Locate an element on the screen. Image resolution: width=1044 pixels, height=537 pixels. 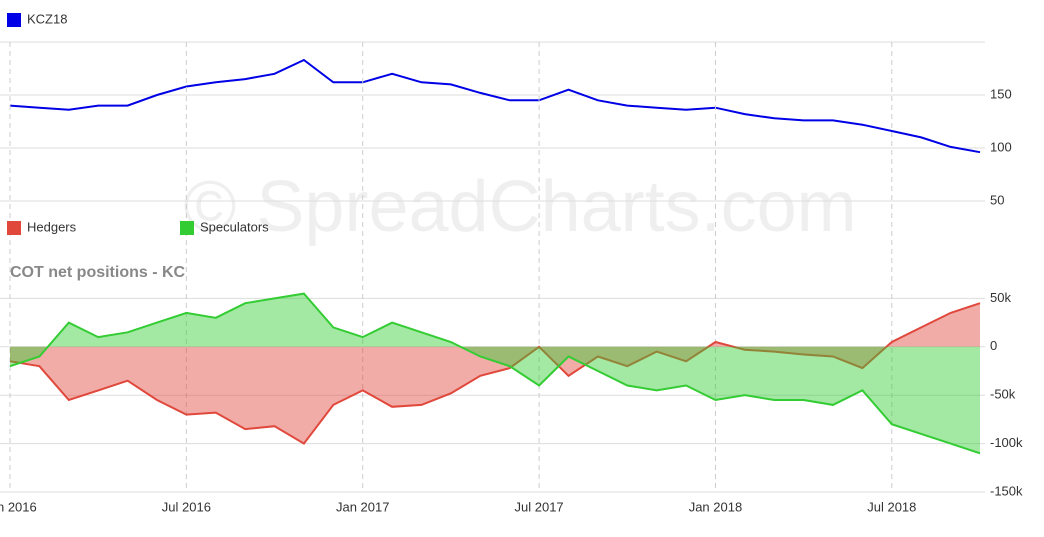
y-tick-label: 50 is located at coordinates (997, 199).